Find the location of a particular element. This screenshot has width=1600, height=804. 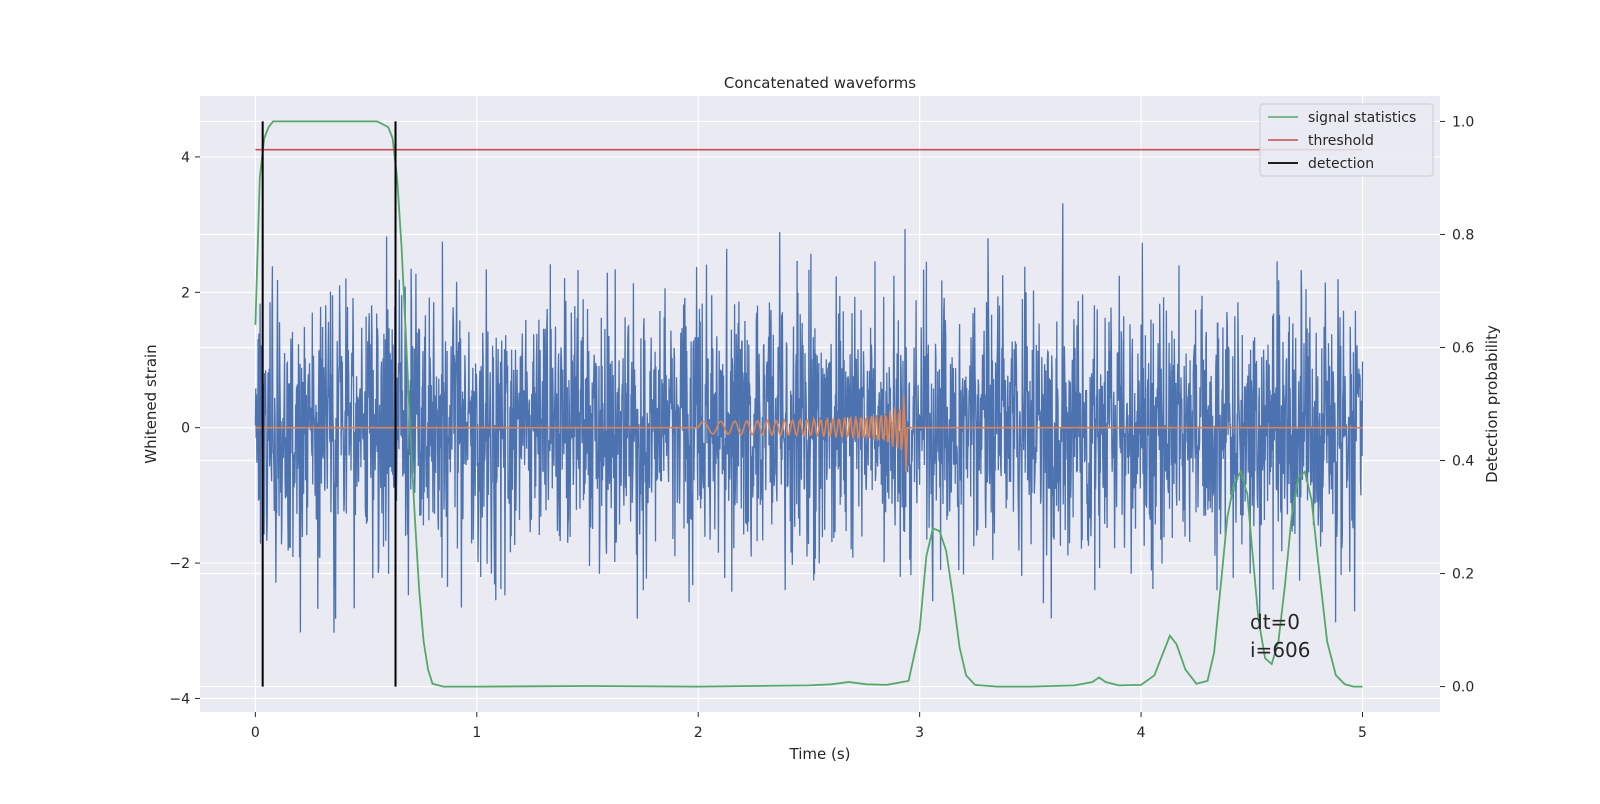

y2-tick-label: 1.0 is located at coordinates (1463, 122).